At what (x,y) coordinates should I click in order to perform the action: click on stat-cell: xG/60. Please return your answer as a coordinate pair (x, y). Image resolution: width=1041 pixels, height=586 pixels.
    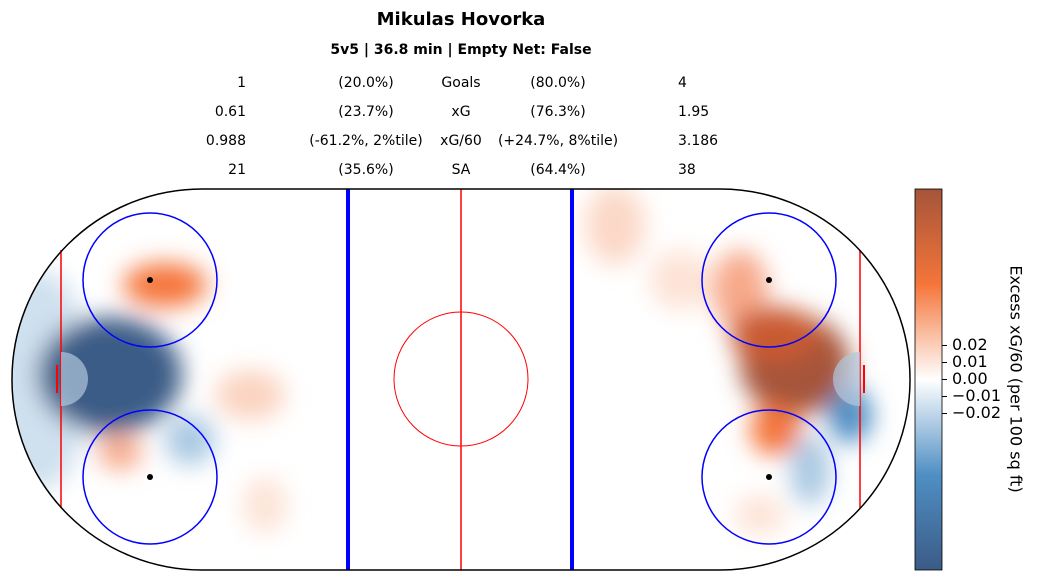
    Looking at the image, I should click on (461, 141).